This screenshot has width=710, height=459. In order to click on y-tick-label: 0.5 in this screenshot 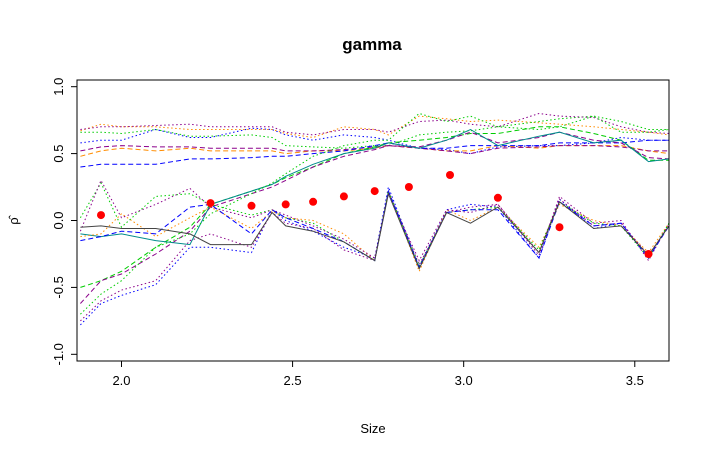, I will do `click(58, 154)`.